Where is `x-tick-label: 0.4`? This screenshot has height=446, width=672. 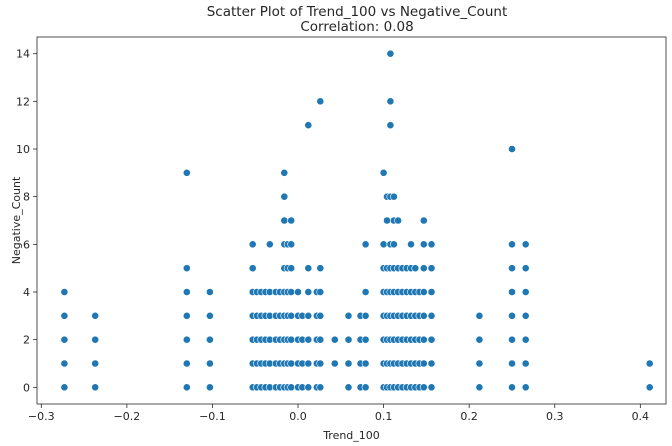
x-tick-label: 0.4 is located at coordinates (641, 416).